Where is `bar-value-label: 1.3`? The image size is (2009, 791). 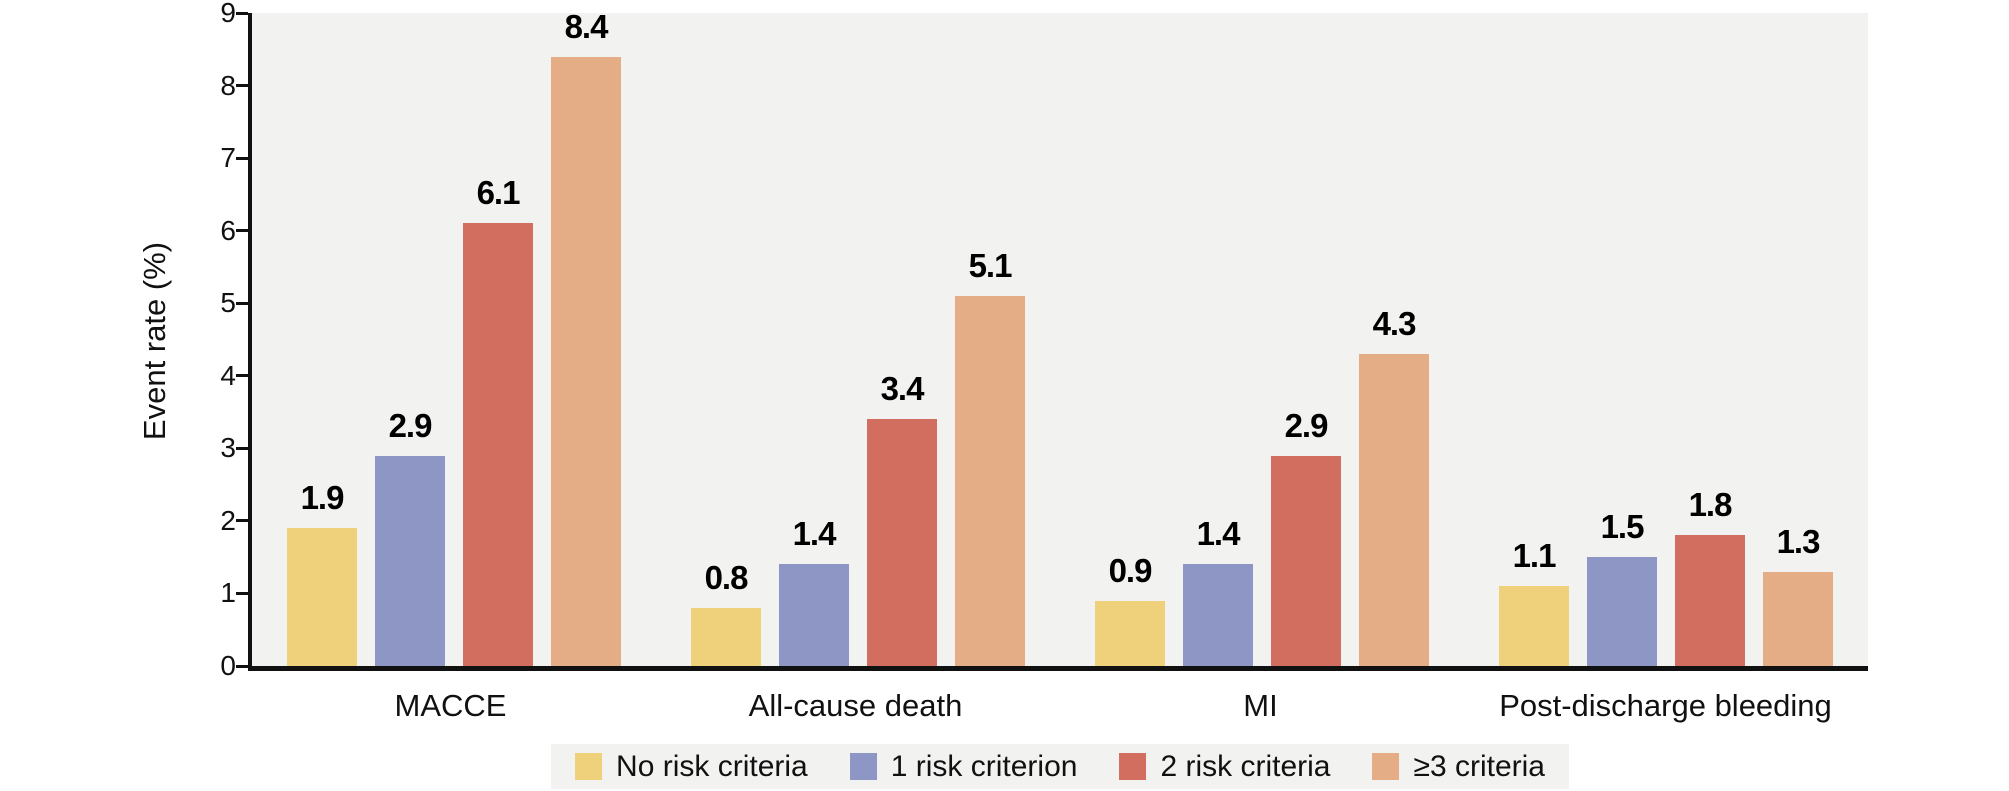
bar-value-label: 1.3 is located at coordinates (1798, 541).